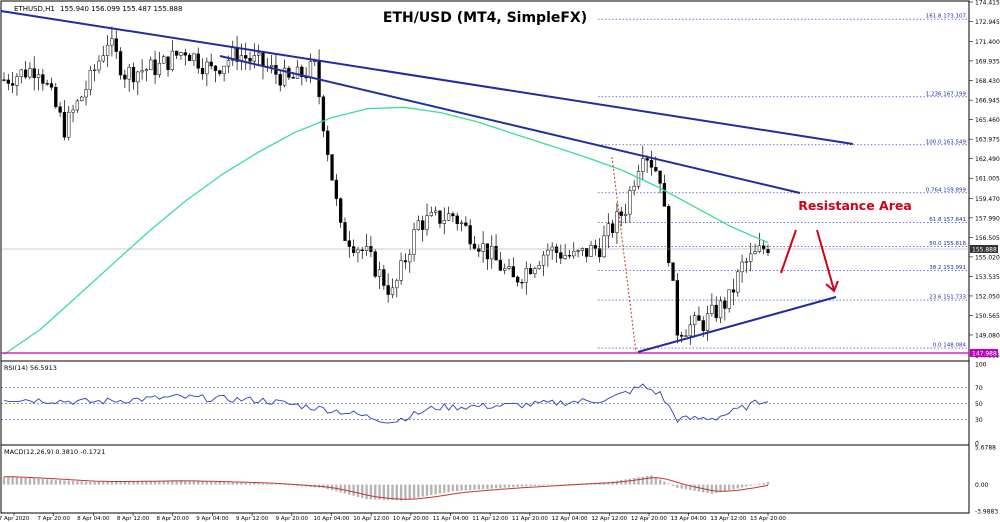 The width and height of the screenshot is (1000, 522). What do you see at coordinates (133, 519) in the screenshot?
I see `time-tick-label: 8 Apr 12:00` at bounding box center [133, 519].